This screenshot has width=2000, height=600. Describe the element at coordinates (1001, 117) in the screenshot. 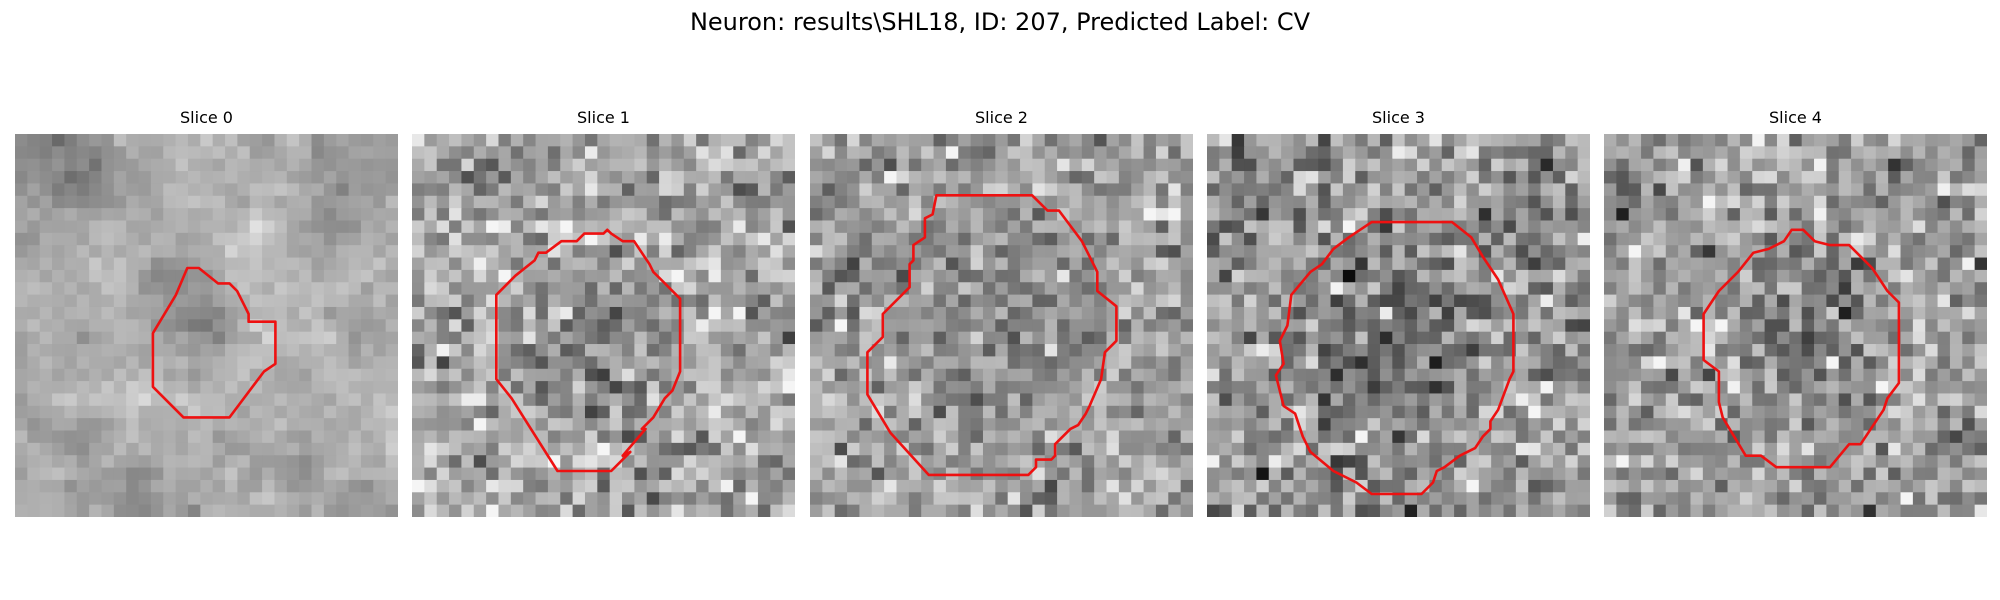

I see `slice-title-2: Slice 2` at that location.